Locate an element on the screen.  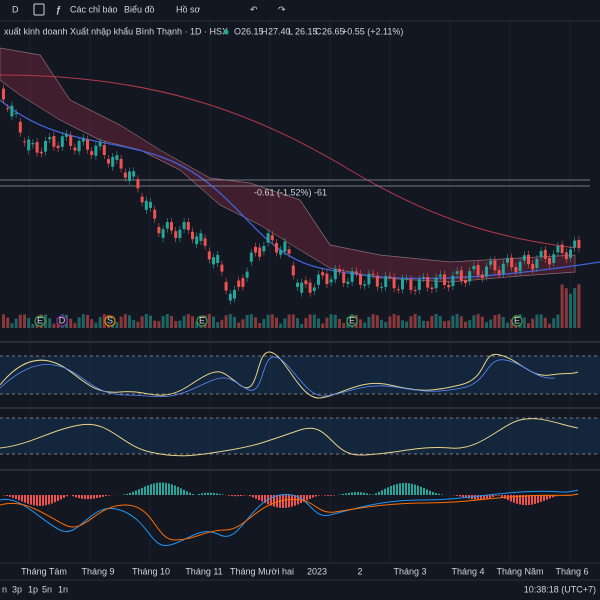
timeframe-button: n is located at coordinates (4, 589).